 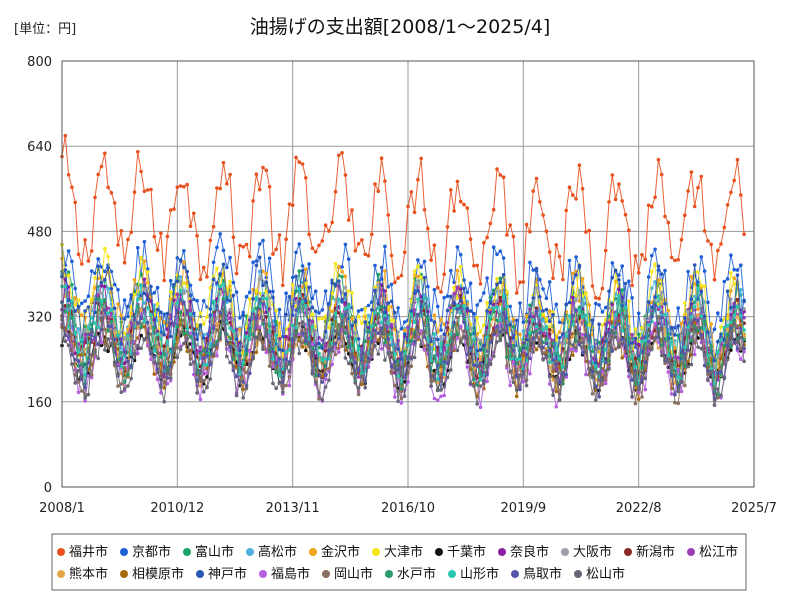 I want to click on legend-box, so click(x=399, y=562).